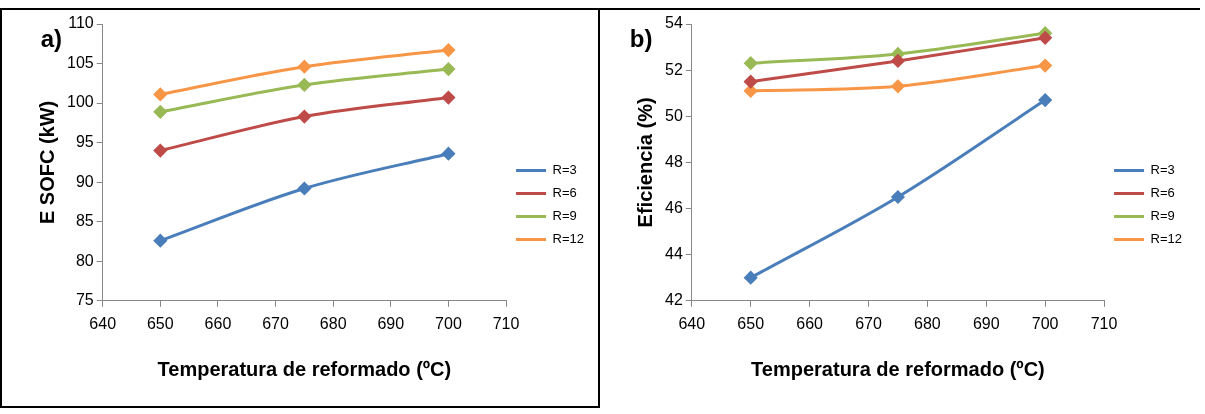 The height and width of the screenshot is (414, 1205). Describe the element at coordinates (46, 162) in the screenshot. I see `y-axis-title: E SOFC (kW)` at that location.